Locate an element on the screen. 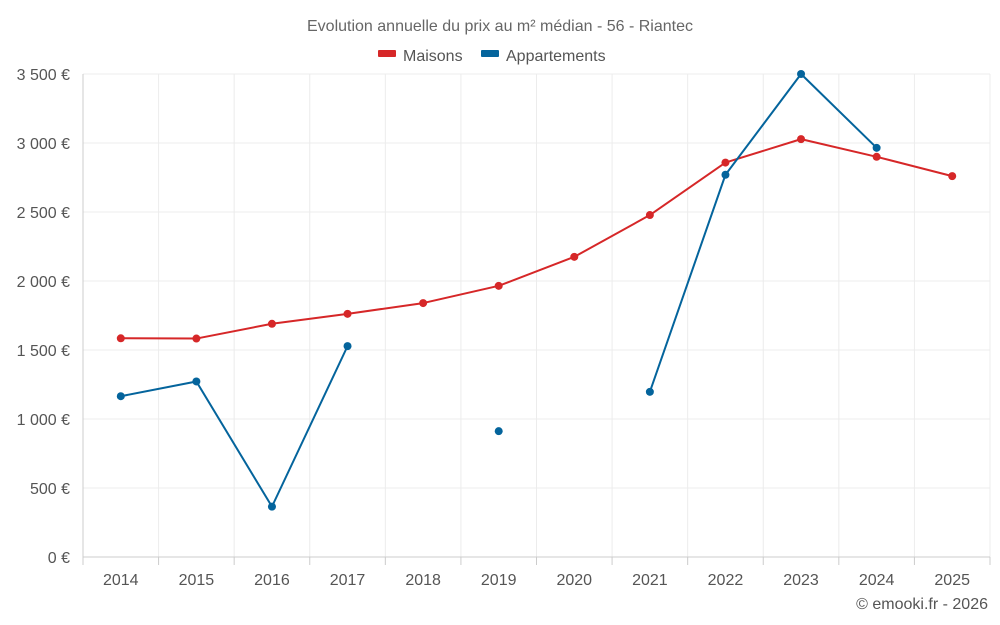  x-tick-label: 2023 is located at coordinates (801, 580).